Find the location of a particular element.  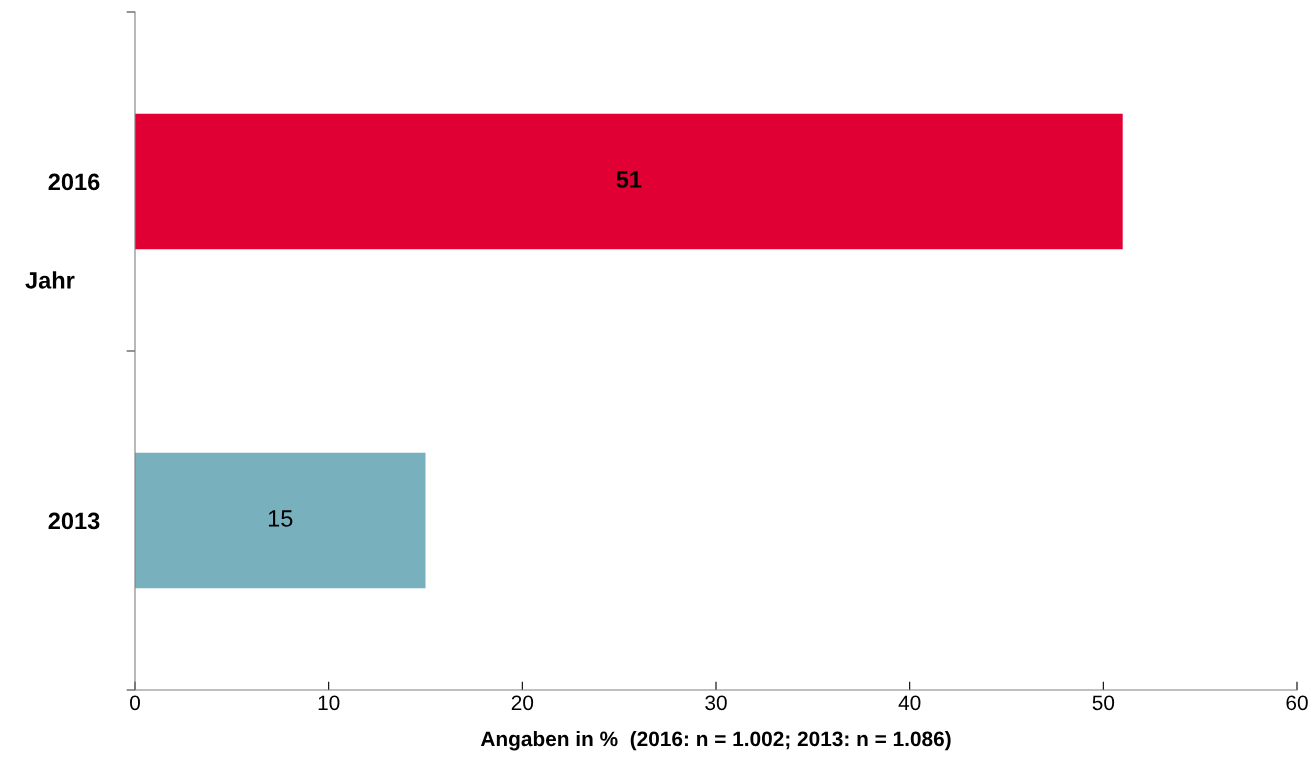

y-tick-label: 2013 is located at coordinates (74, 521).